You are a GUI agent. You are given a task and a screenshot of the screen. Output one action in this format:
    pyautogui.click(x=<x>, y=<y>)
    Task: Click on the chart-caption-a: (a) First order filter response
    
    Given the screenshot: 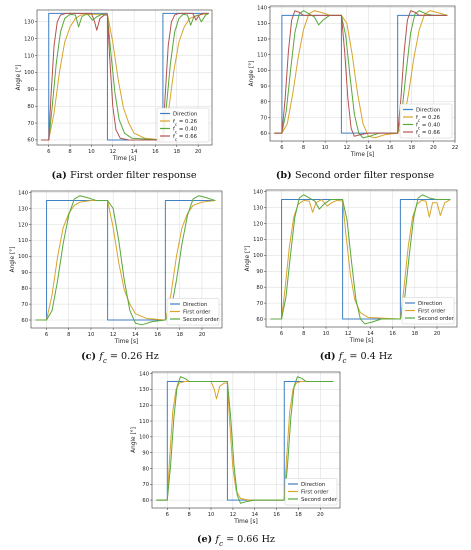 What is the action you would take?
    pyautogui.click(x=123, y=175)
    